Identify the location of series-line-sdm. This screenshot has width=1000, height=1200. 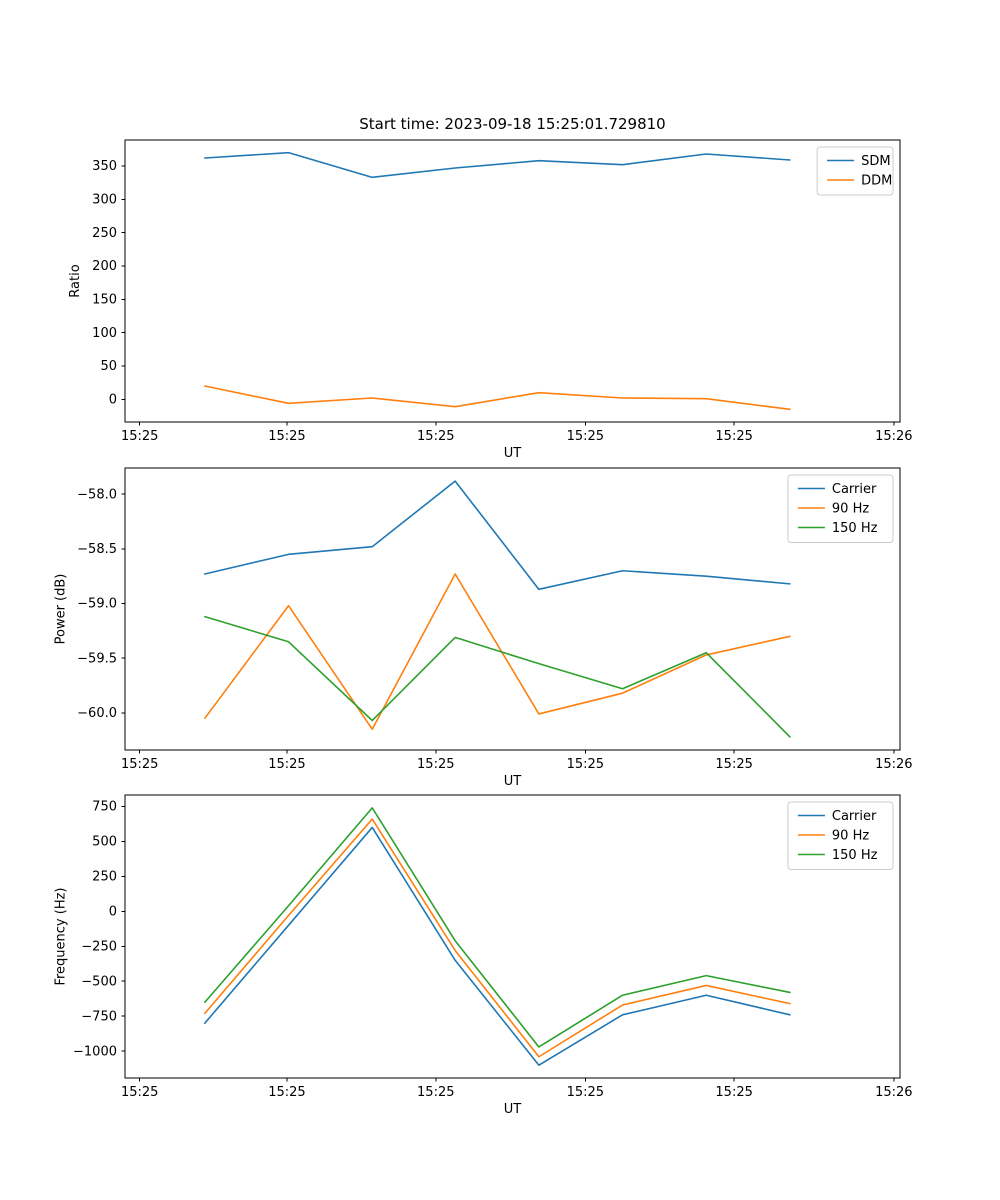
(497, 165).